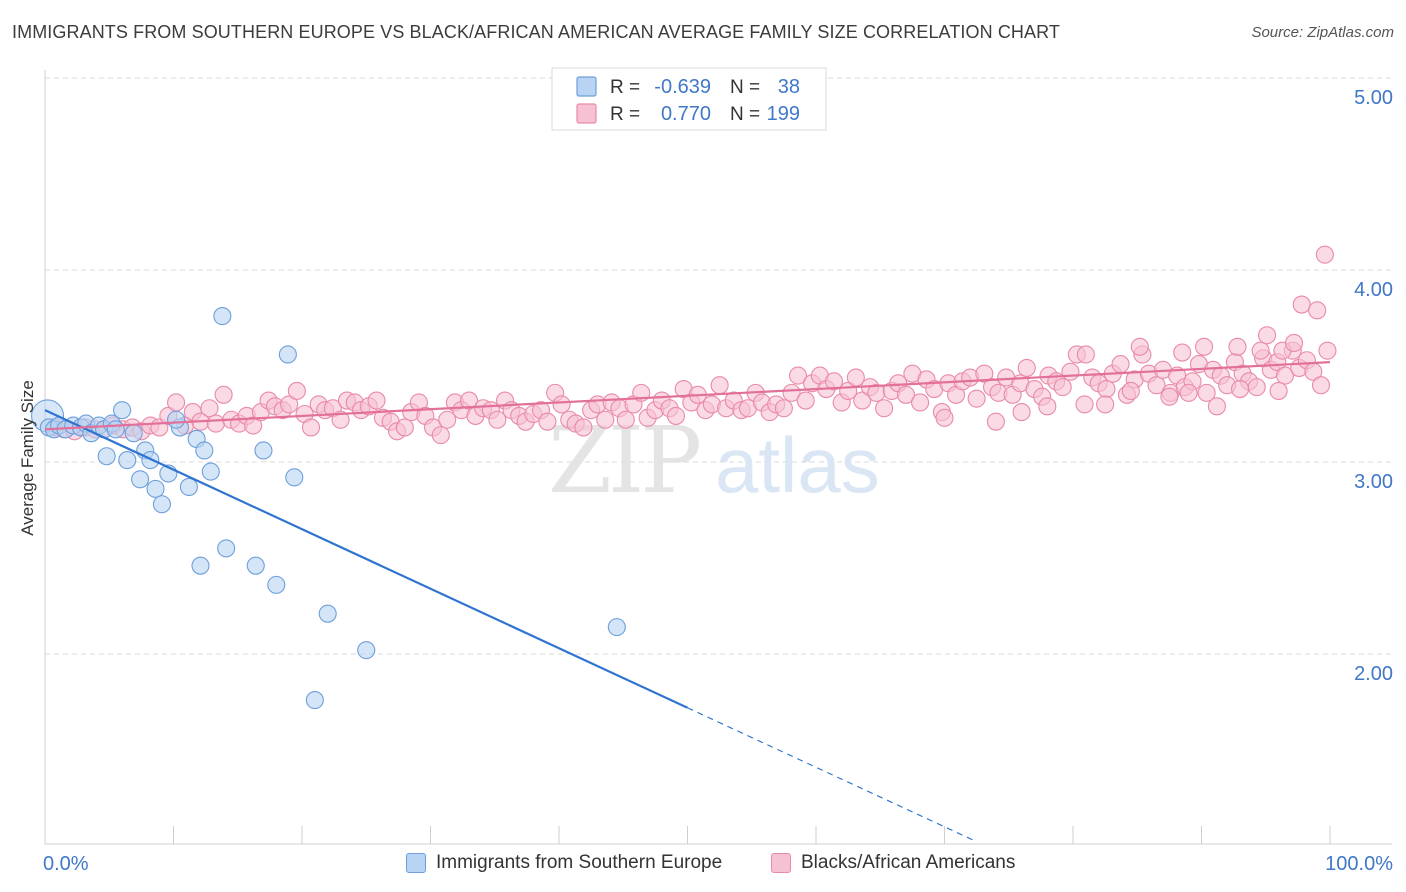 This screenshot has width=1406, height=892. I want to click on y-tick-label: 4.00, so click(1373, 290).